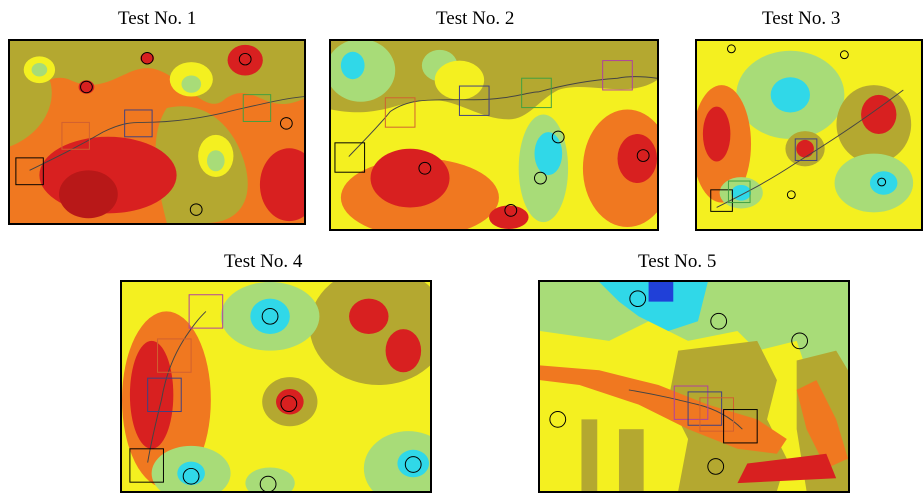 The image size is (923, 493). What do you see at coordinates (494, 135) in the screenshot?
I see `test-2-map` at bounding box center [494, 135].